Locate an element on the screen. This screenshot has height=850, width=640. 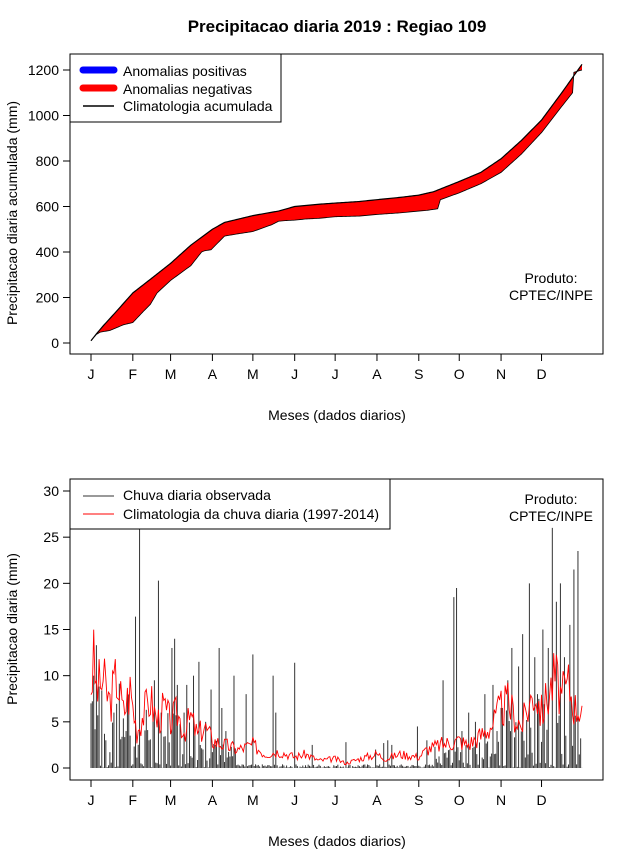
y-tick-label: 1000 is located at coordinates (43, 116).